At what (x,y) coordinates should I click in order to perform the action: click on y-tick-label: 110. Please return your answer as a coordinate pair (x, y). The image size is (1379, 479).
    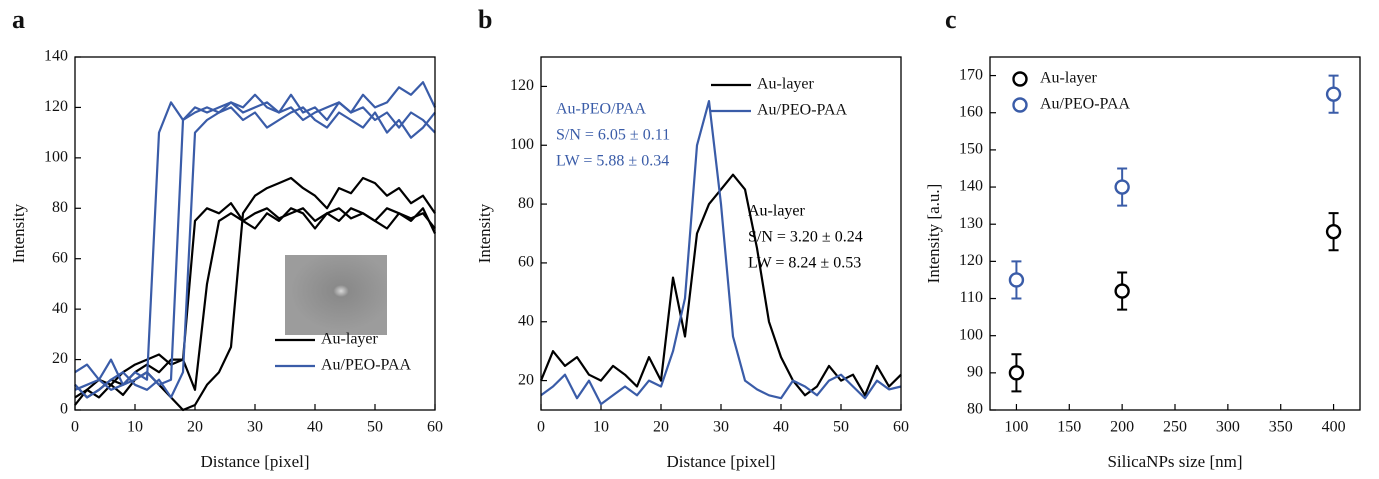
    Looking at the image, I should click on (971, 297).